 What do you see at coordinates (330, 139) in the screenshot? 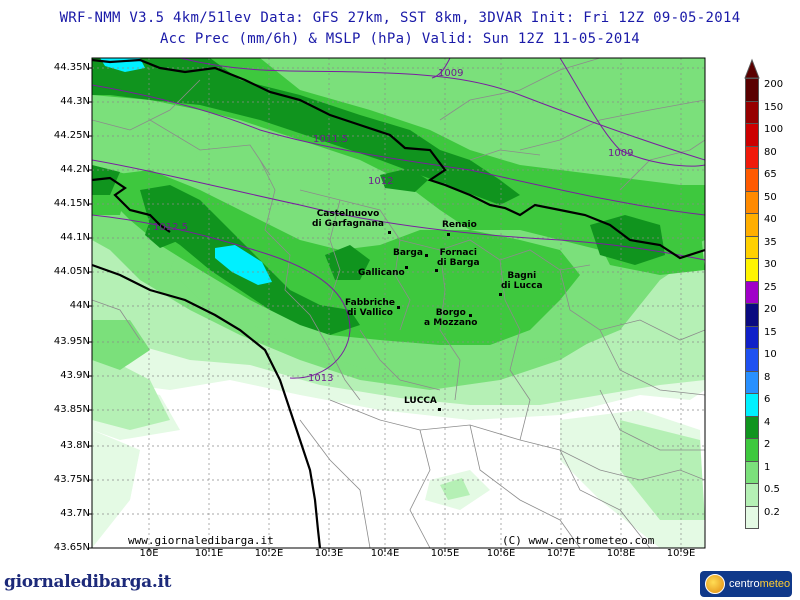
I see `isobar-label: 1011.5` at bounding box center [330, 139].